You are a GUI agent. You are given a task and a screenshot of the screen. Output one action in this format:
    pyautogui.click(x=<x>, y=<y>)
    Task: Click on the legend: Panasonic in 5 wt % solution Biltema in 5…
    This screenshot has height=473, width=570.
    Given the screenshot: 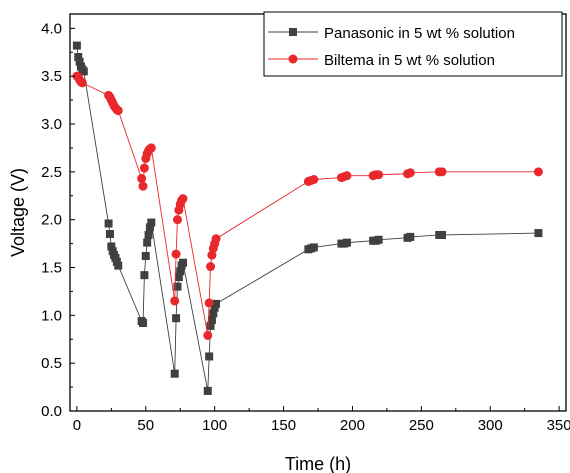 What is the action you would take?
    pyautogui.click(x=413, y=44)
    